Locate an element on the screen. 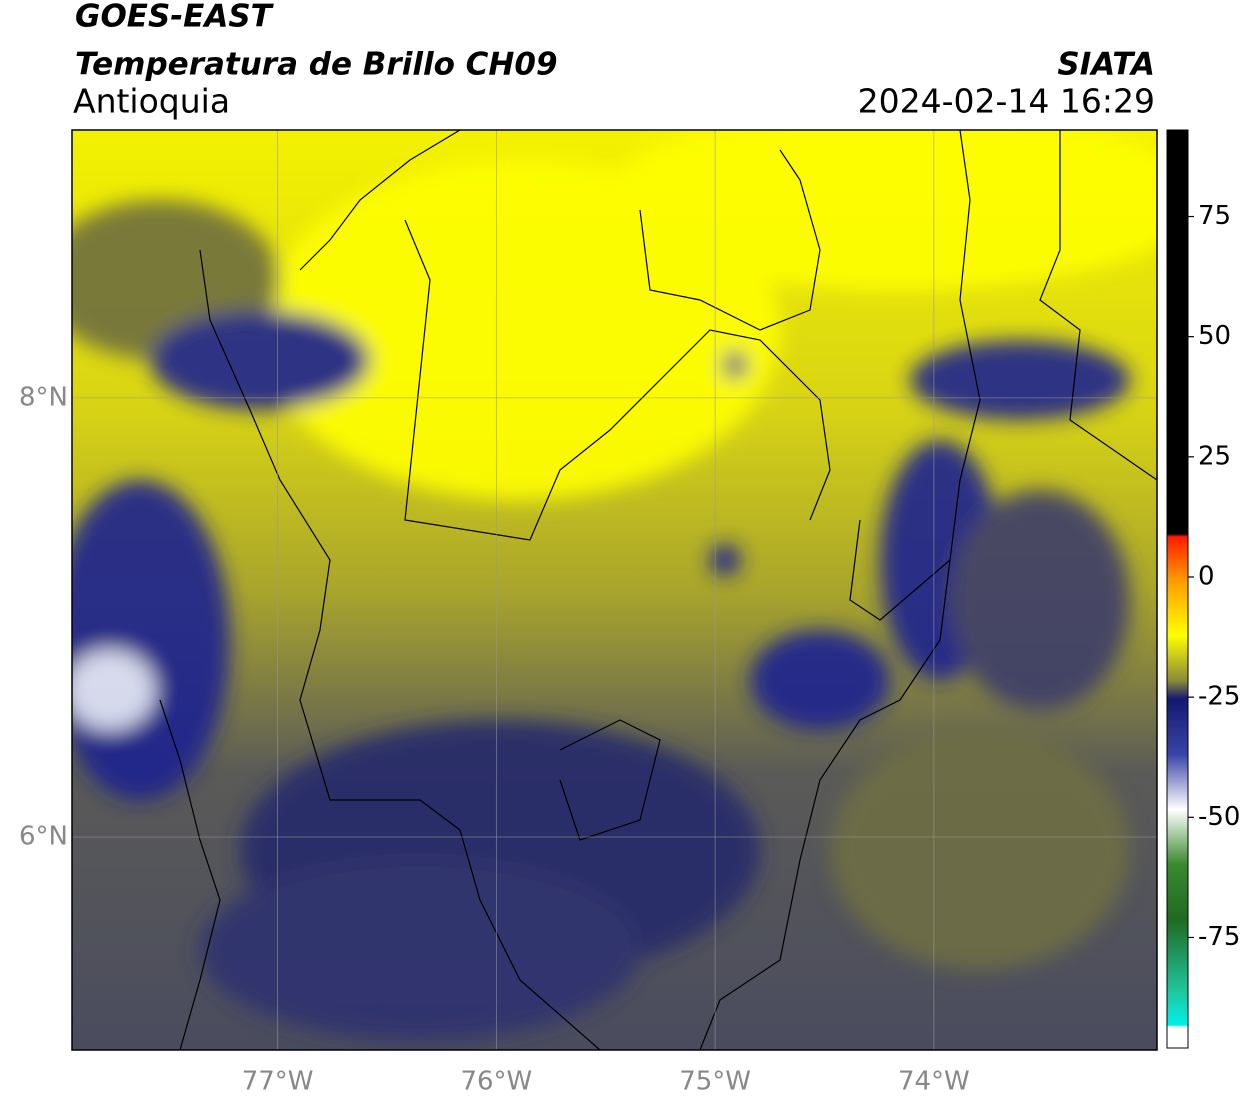 The width and height of the screenshot is (1252, 1099). region: Antioquia is located at coordinates (151, 101).